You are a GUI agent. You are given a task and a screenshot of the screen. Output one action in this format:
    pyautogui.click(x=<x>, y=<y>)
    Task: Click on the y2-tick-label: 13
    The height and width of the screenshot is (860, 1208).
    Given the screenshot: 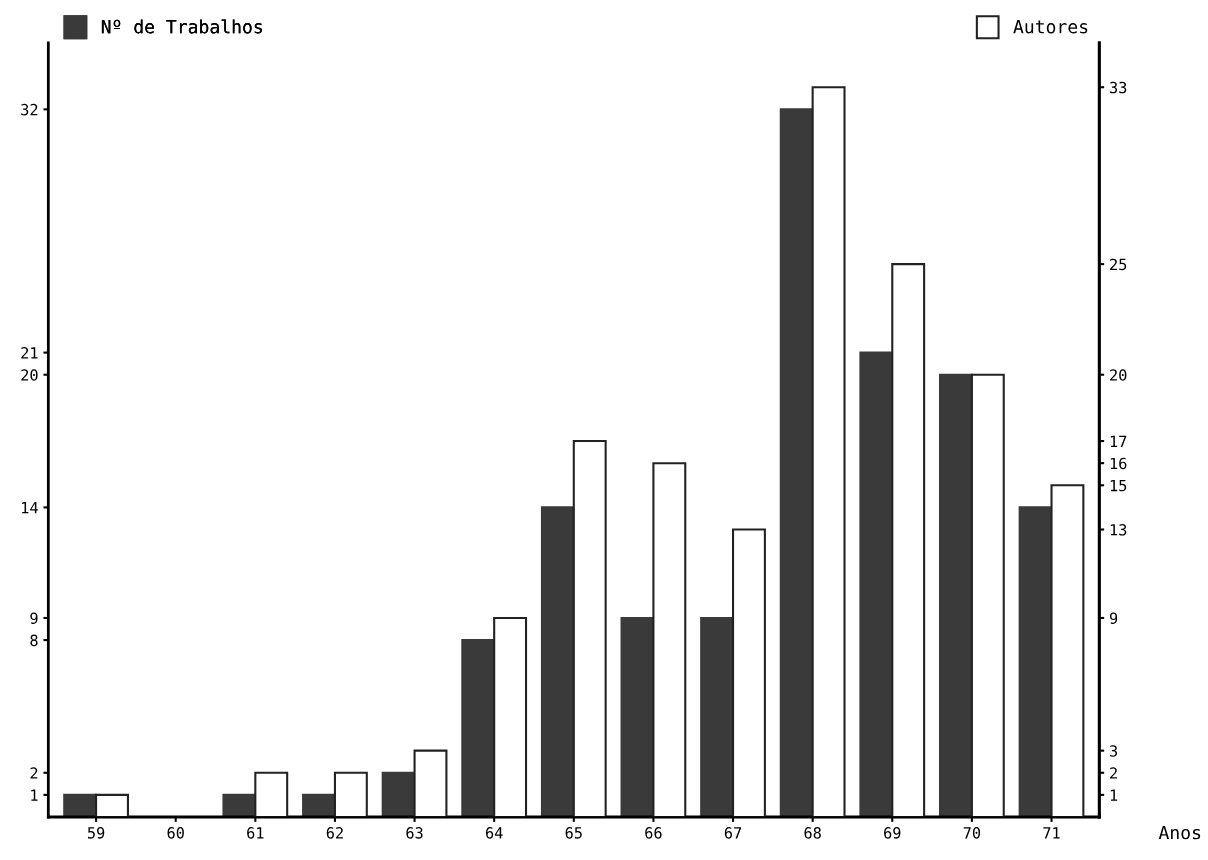 What is the action you would take?
    pyautogui.click(x=1118, y=530)
    